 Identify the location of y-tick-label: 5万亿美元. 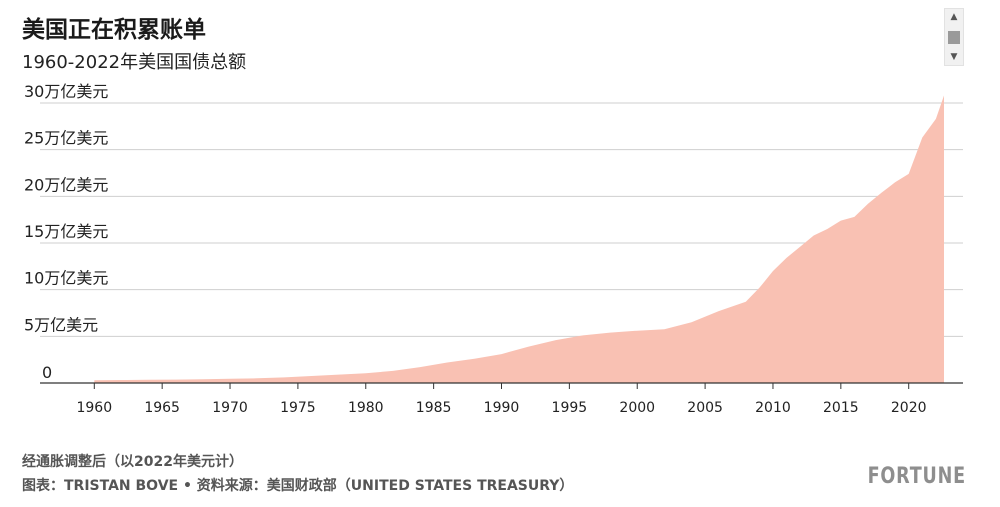
(61, 324).